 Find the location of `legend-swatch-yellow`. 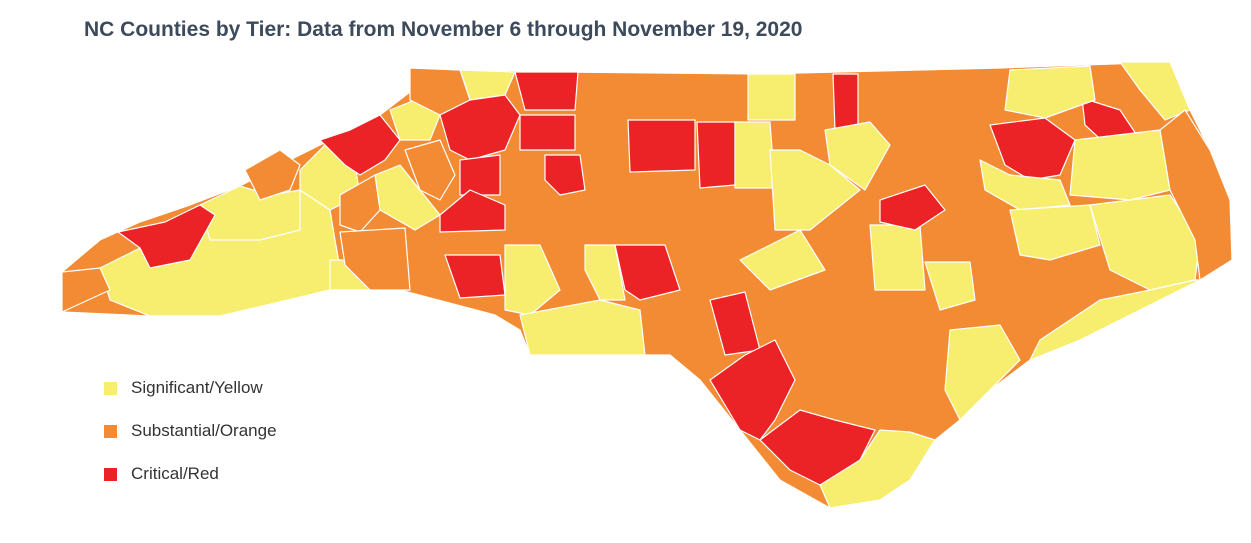

legend-swatch-yellow is located at coordinates (110, 388).